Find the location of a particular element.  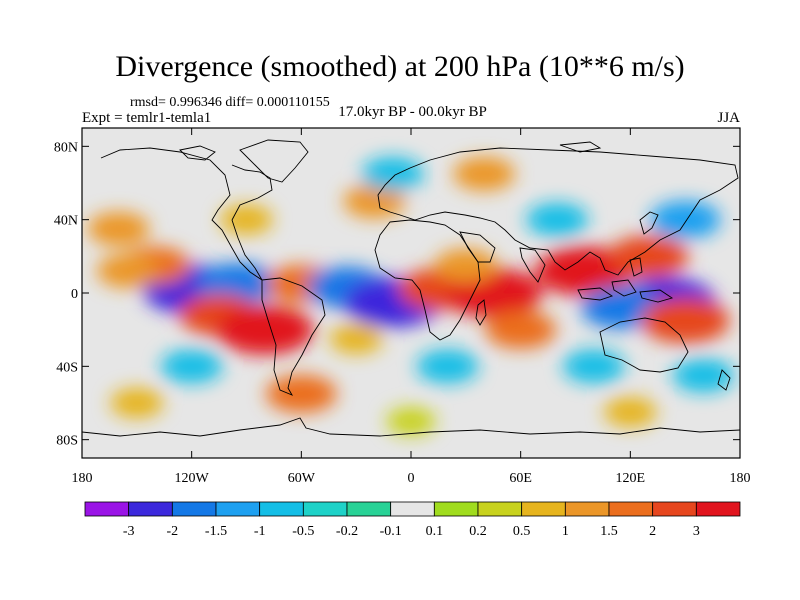

lat-tick-label-4: 80S is located at coordinates (67, 441).